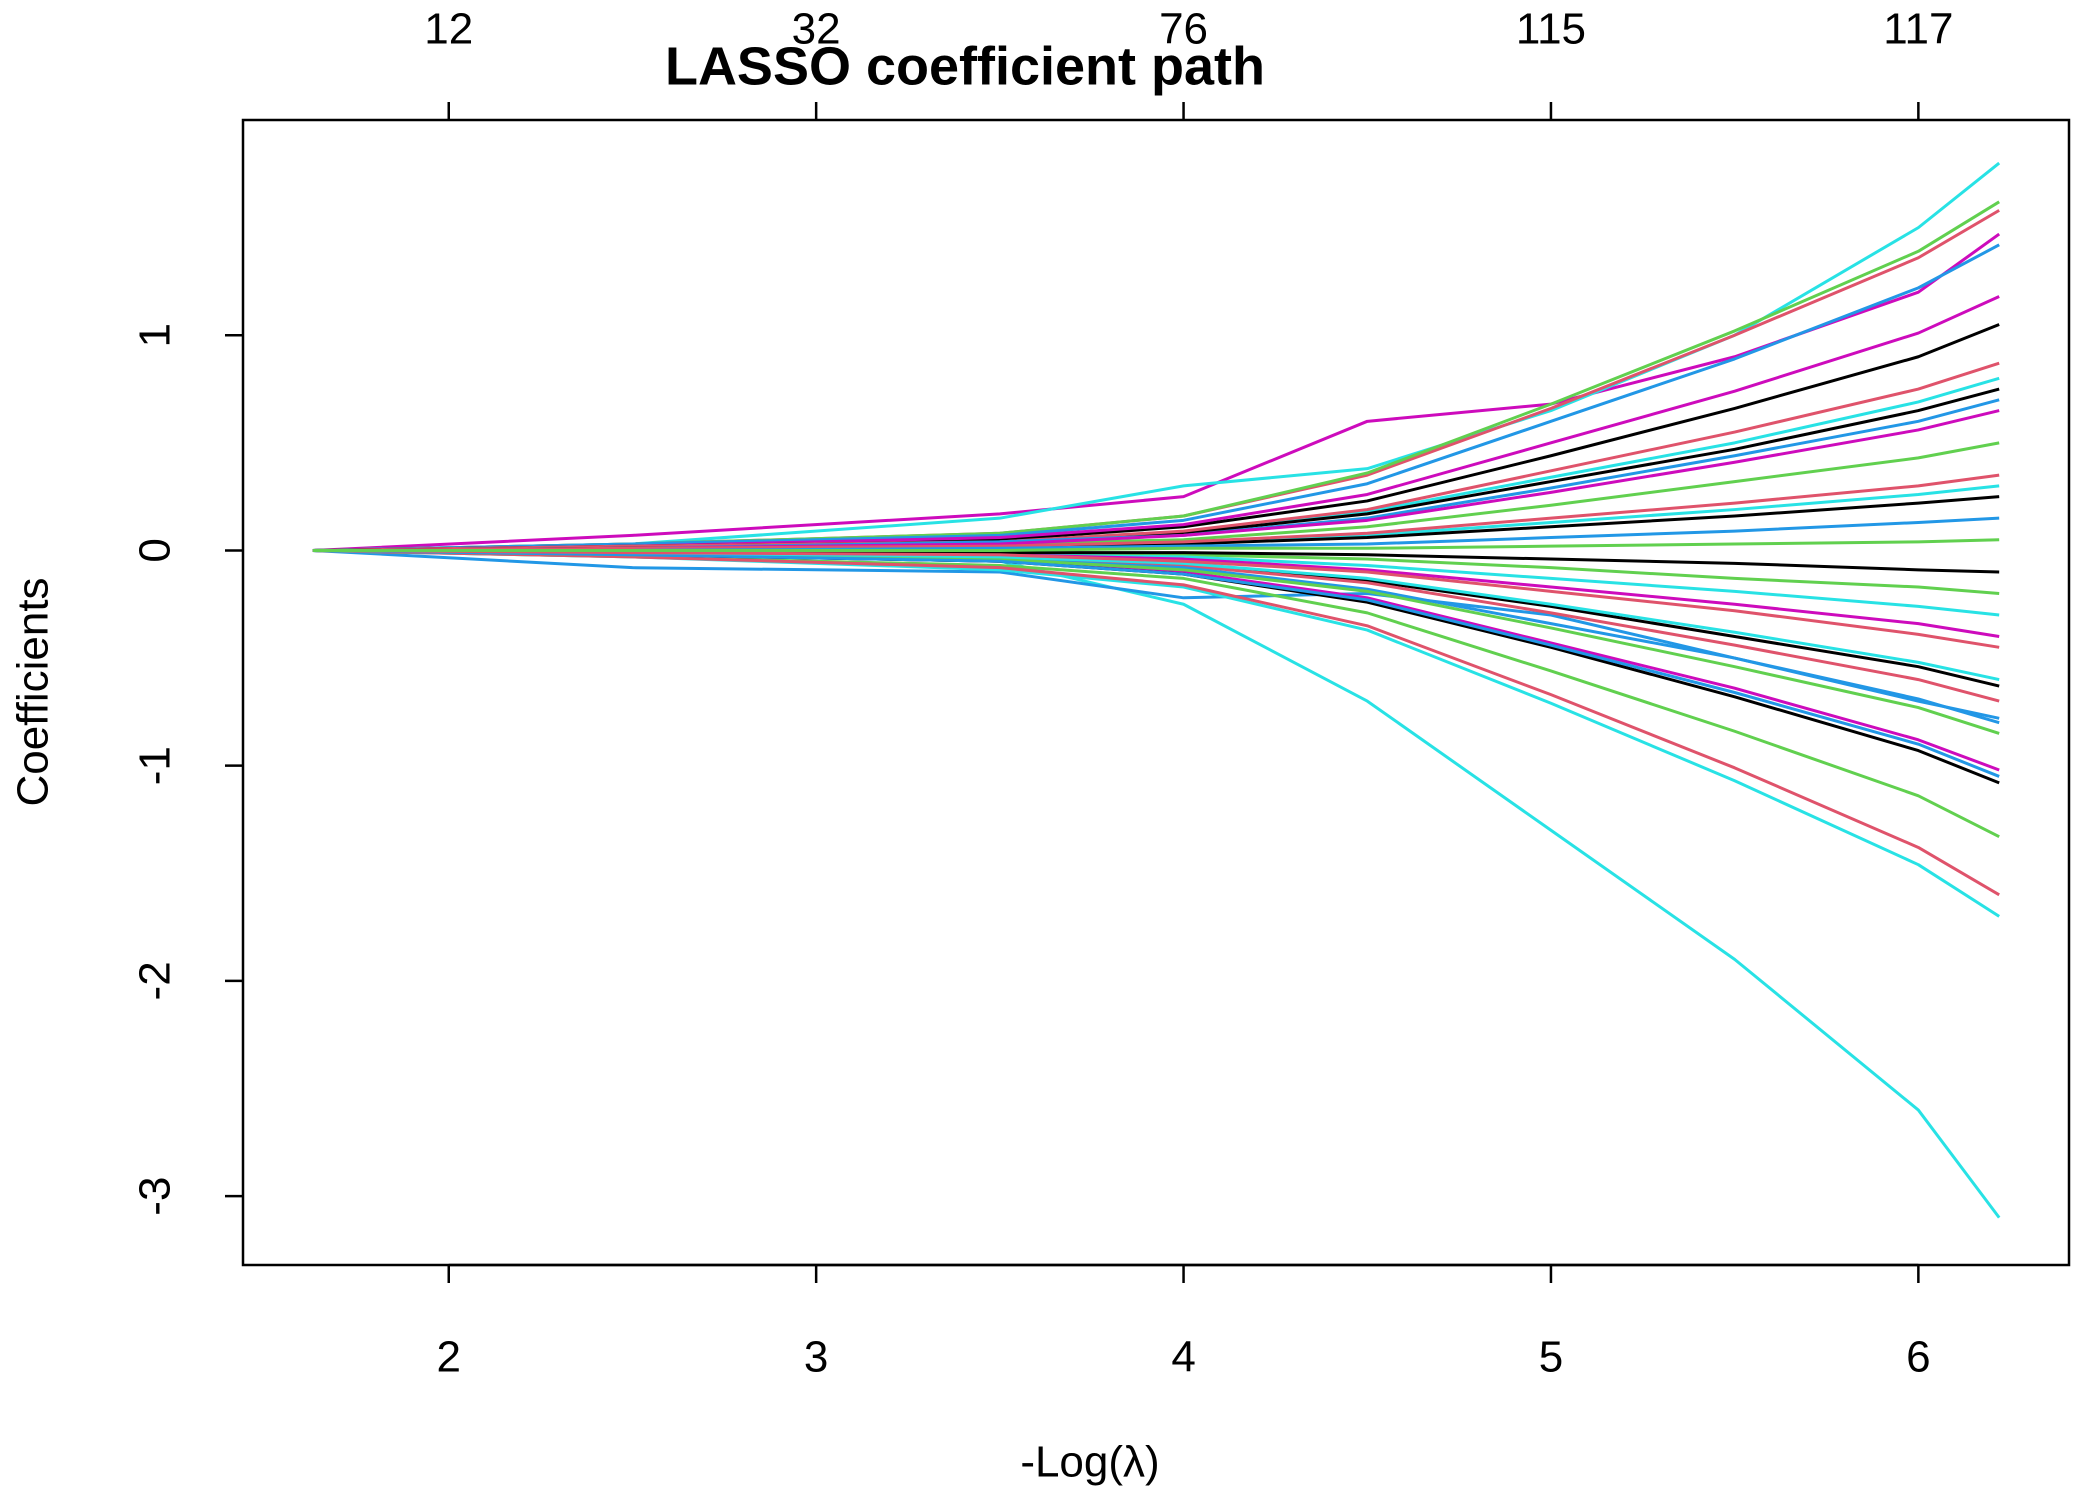  I want to click on x2-tick-label: 12, so click(448, 29).